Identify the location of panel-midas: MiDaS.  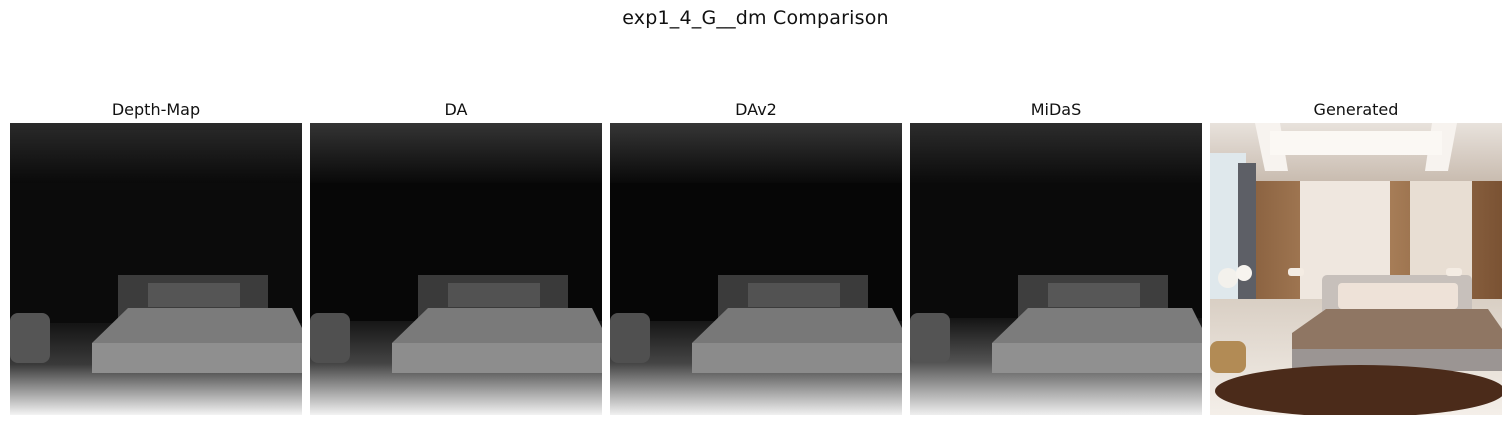
(1056, 256).